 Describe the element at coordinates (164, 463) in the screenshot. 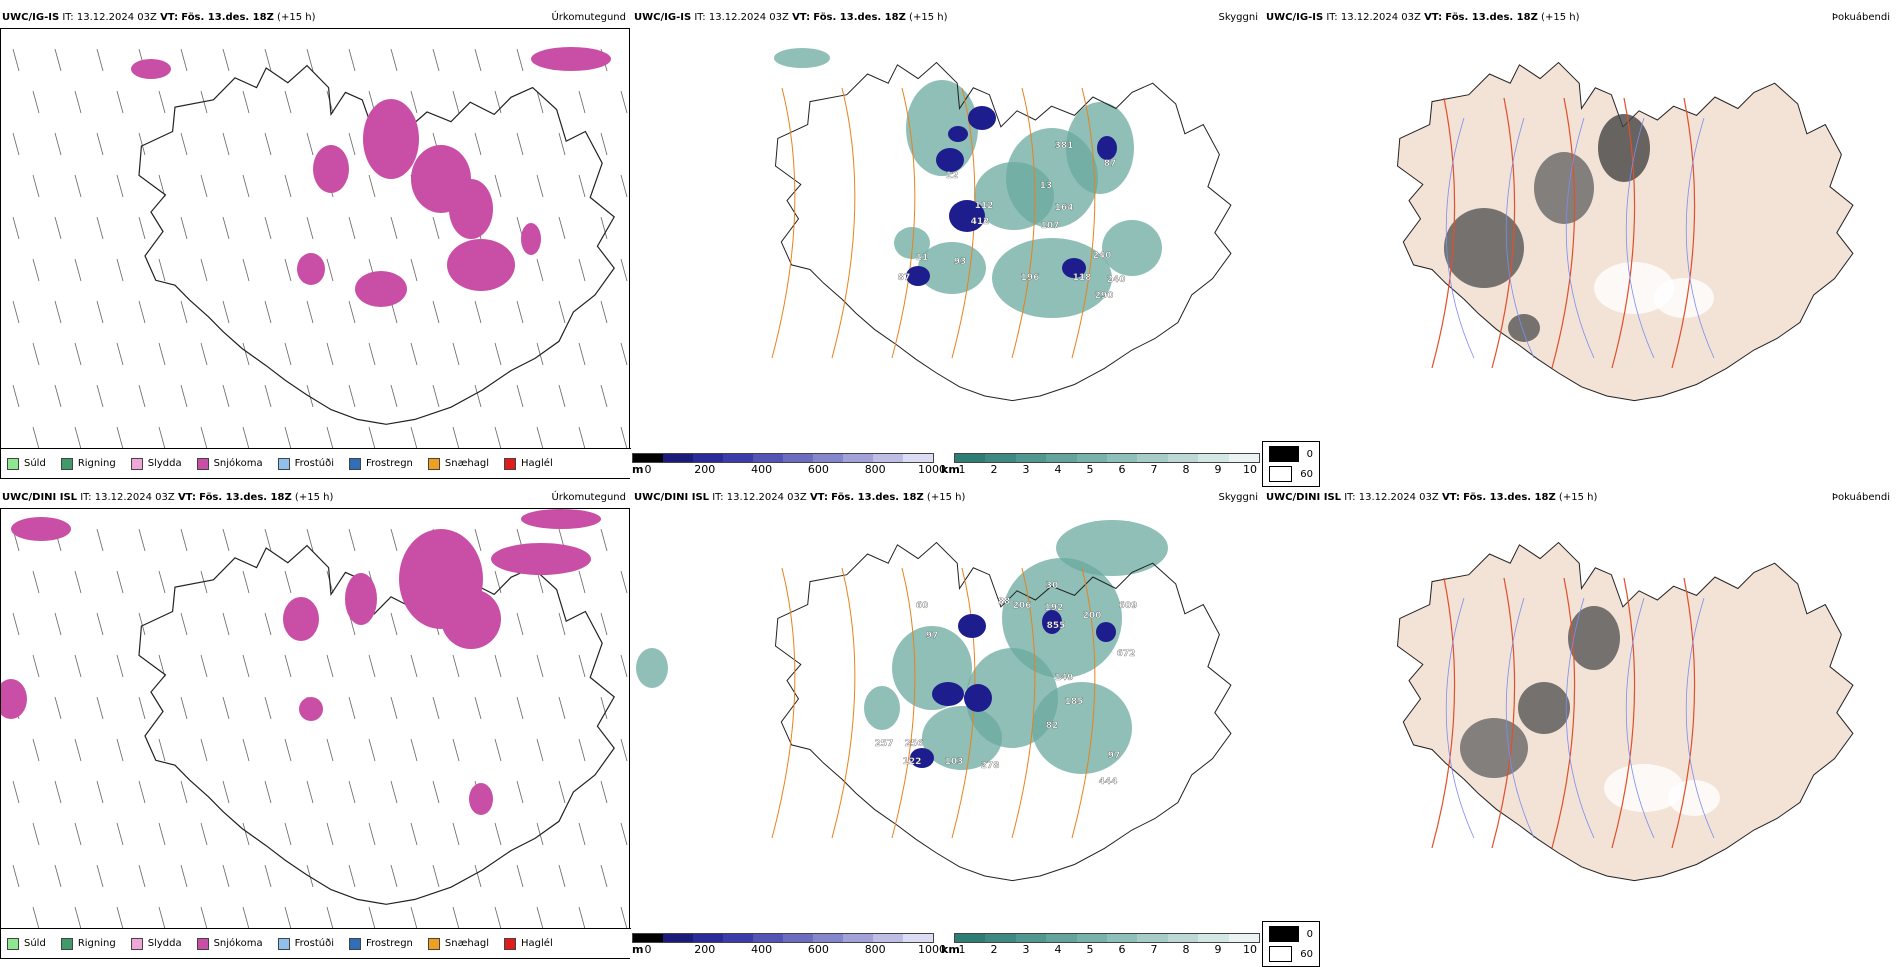

I see `legend-label: Slydda` at that location.